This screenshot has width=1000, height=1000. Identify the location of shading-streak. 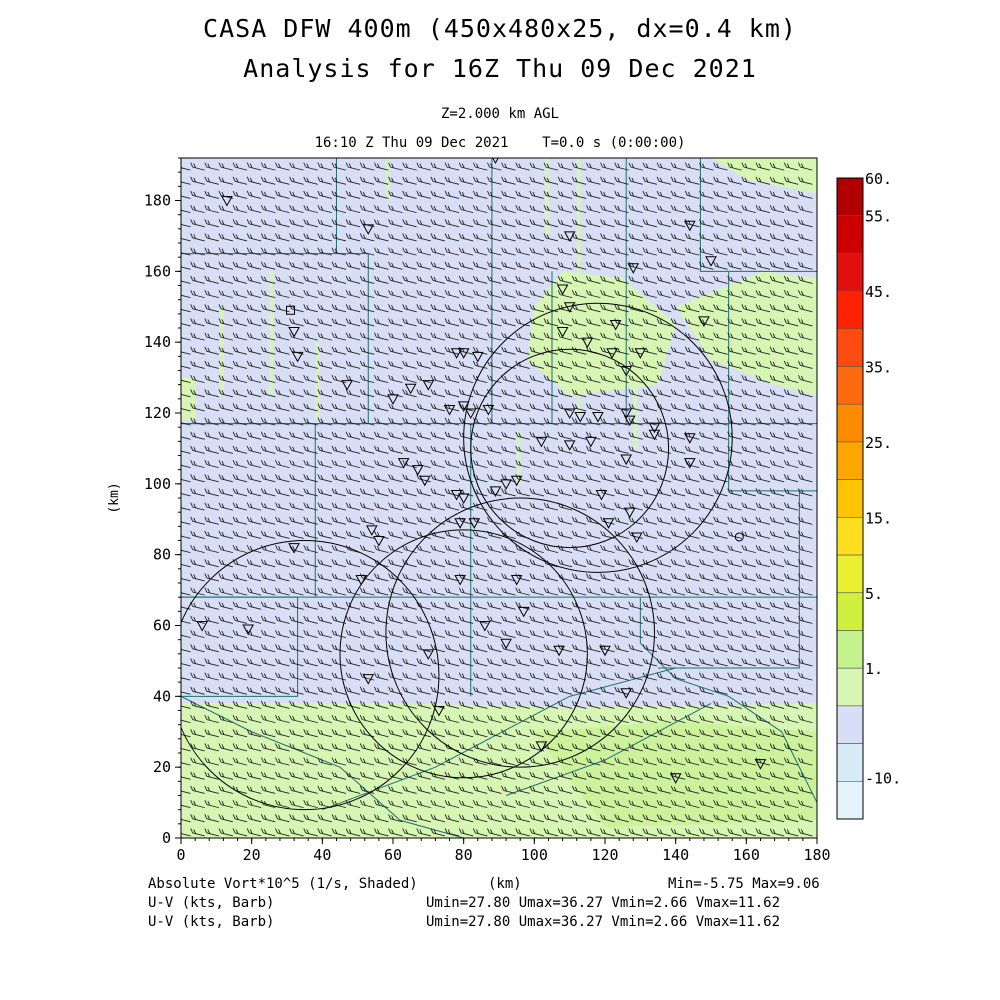
(518, 457).